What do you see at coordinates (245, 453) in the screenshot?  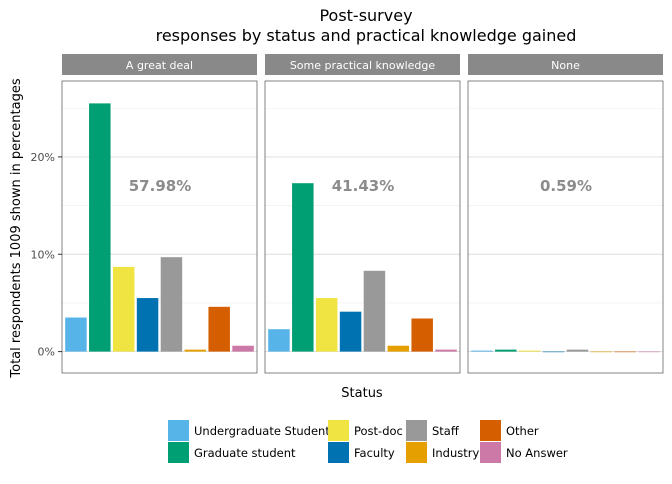 I see `legend-label: Graduate student` at bounding box center [245, 453].